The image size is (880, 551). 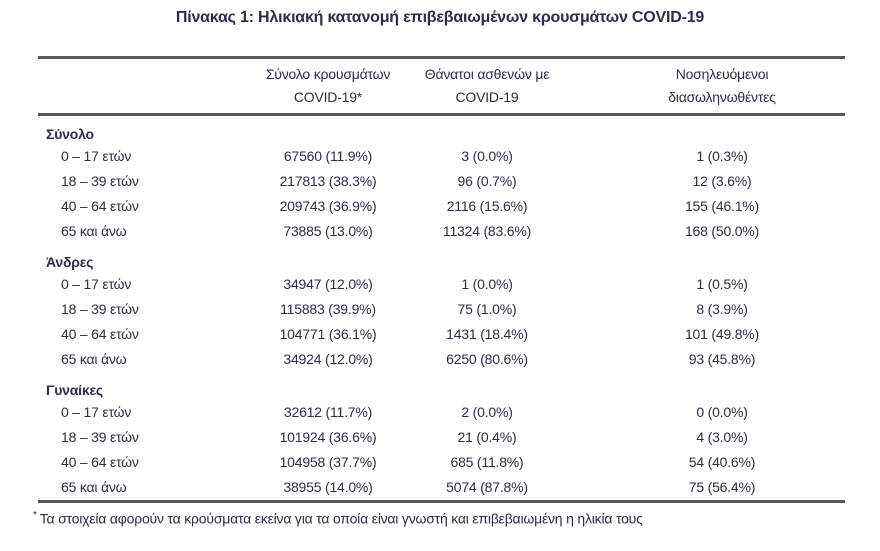 What do you see at coordinates (722, 487) in the screenshot?
I see `intubated-value: 75 (56.4%)` at bounding box center [722, 487].